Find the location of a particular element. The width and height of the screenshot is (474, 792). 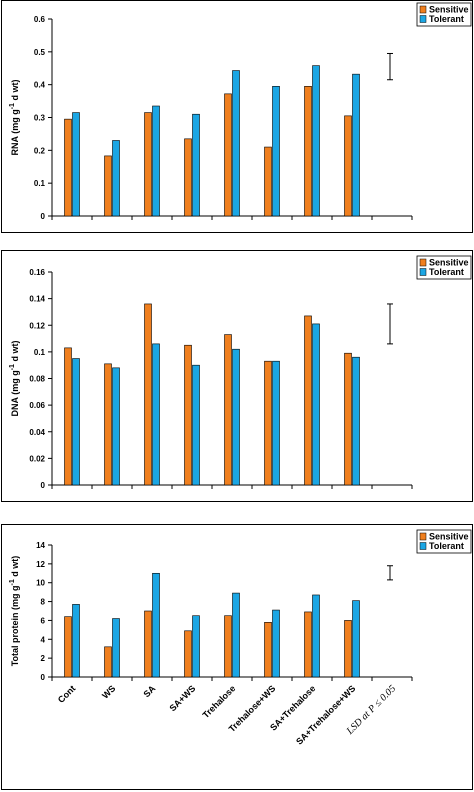

y-tick-label: 14 is located at coordinates (40, 545).